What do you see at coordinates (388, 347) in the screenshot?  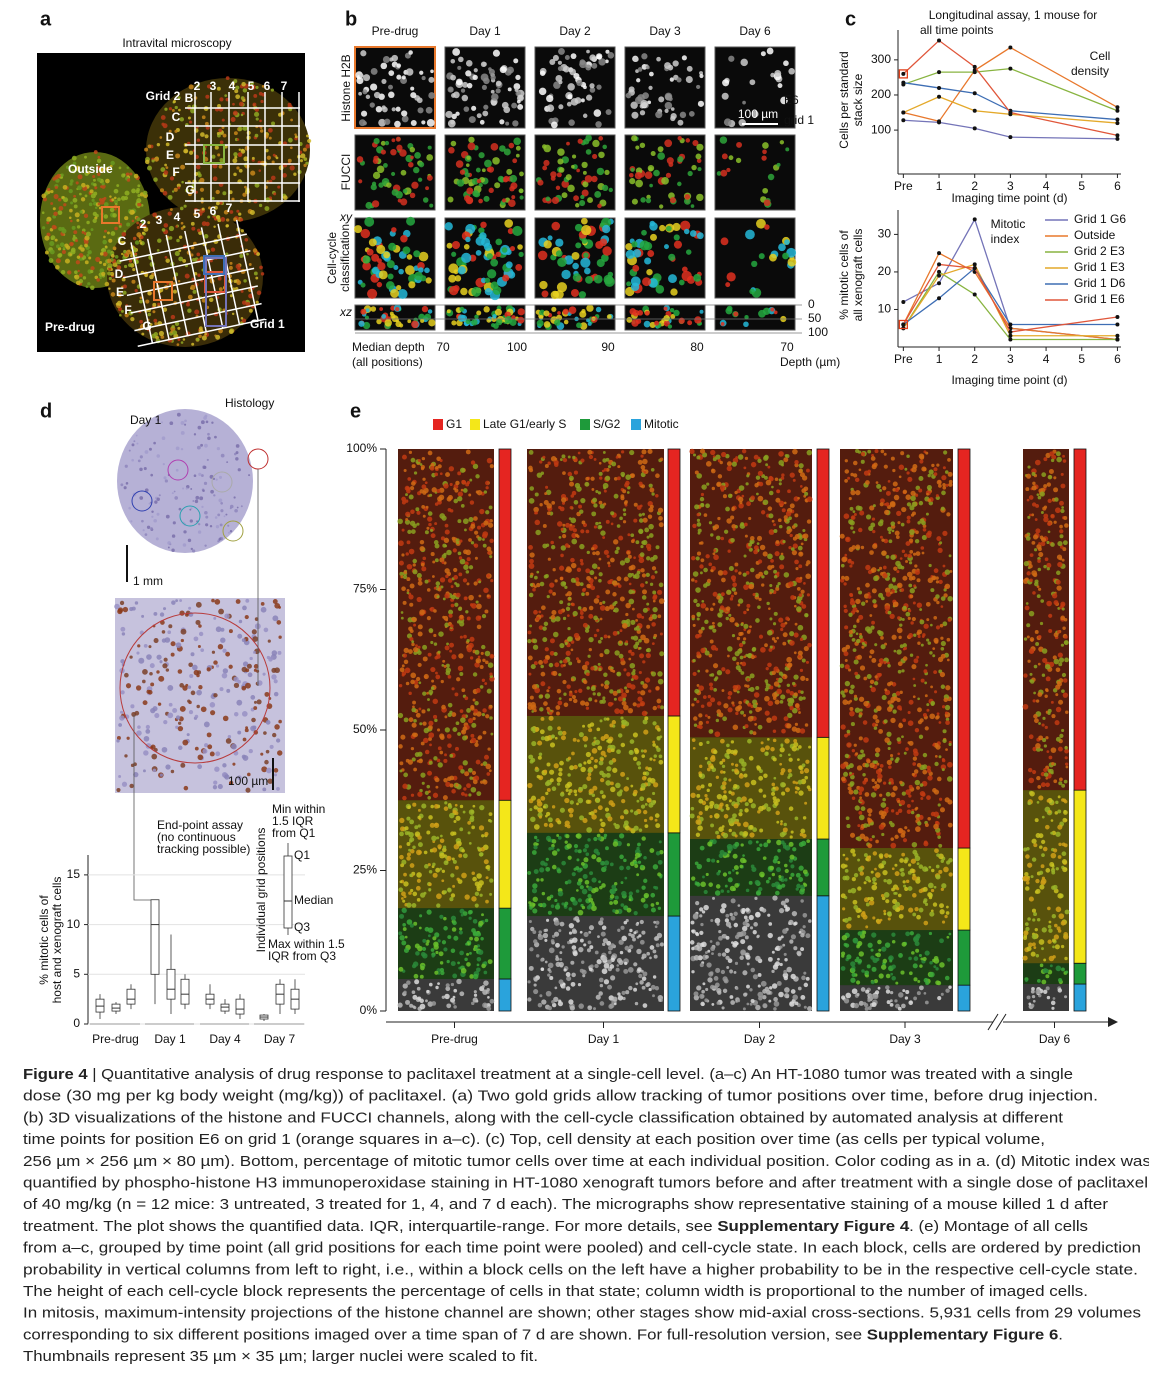 I see `median-depth-label: Median depth` at bounding box center [388, 347].